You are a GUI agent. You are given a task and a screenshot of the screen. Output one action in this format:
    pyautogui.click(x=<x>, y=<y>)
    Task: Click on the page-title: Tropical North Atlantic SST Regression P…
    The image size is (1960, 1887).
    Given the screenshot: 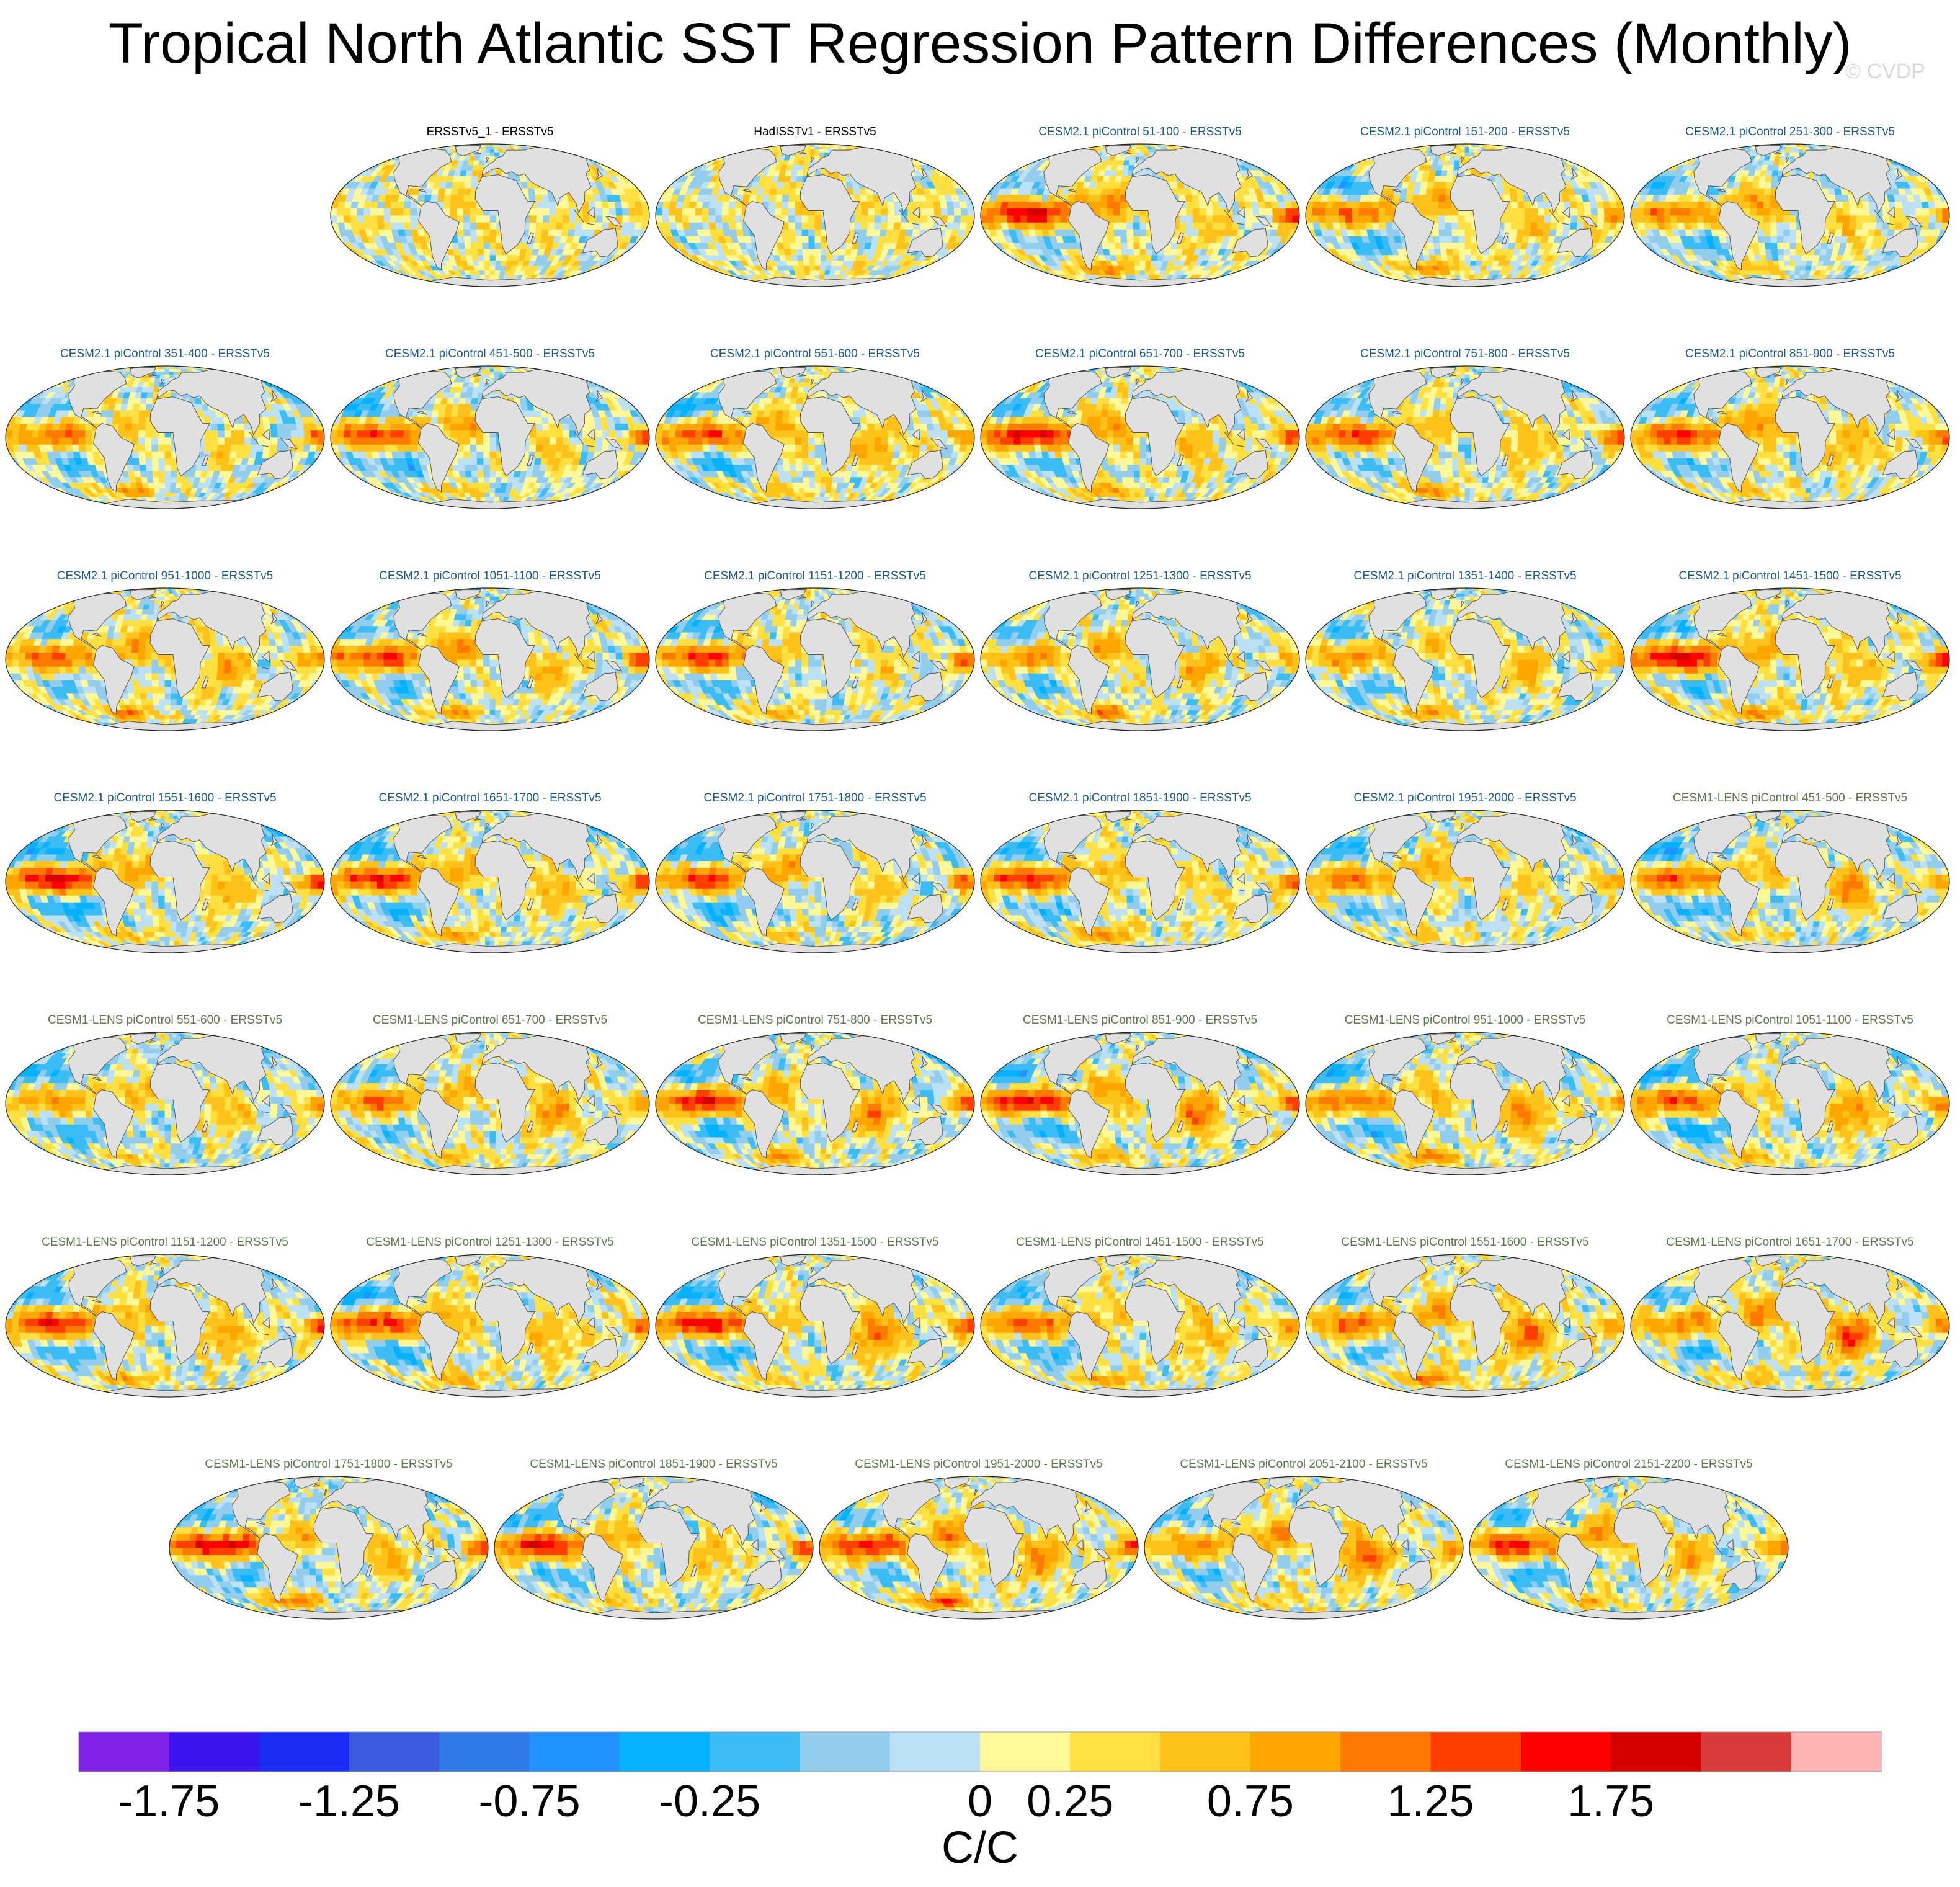 What is the action you would take?
    pyautogui.click(x=980, y=43)
    